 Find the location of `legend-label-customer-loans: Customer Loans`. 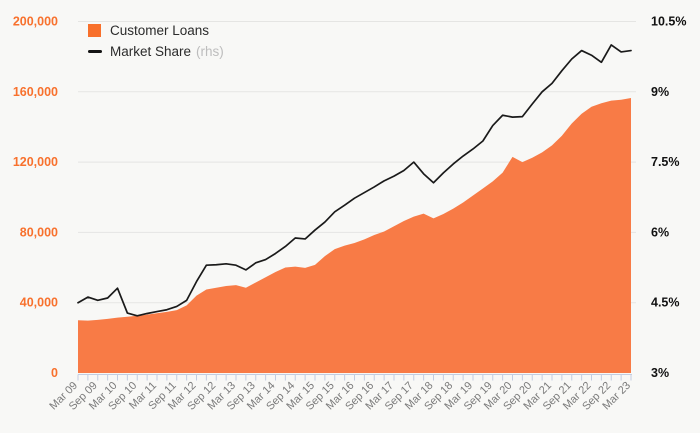

legend-label-customer-loans: Customer Loans is located at coordinates (160, 30).